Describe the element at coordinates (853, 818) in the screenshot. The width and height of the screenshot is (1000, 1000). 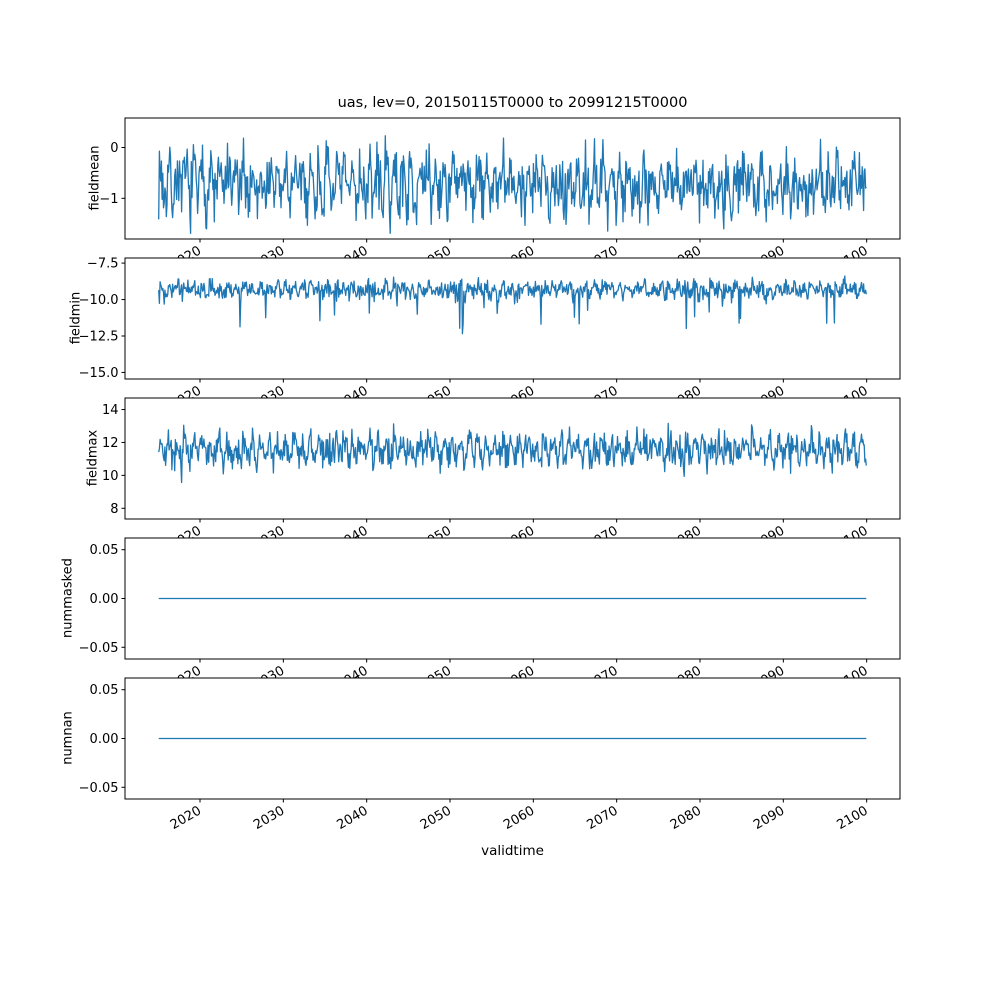
I see `x-tick-label: 2100` at that location.